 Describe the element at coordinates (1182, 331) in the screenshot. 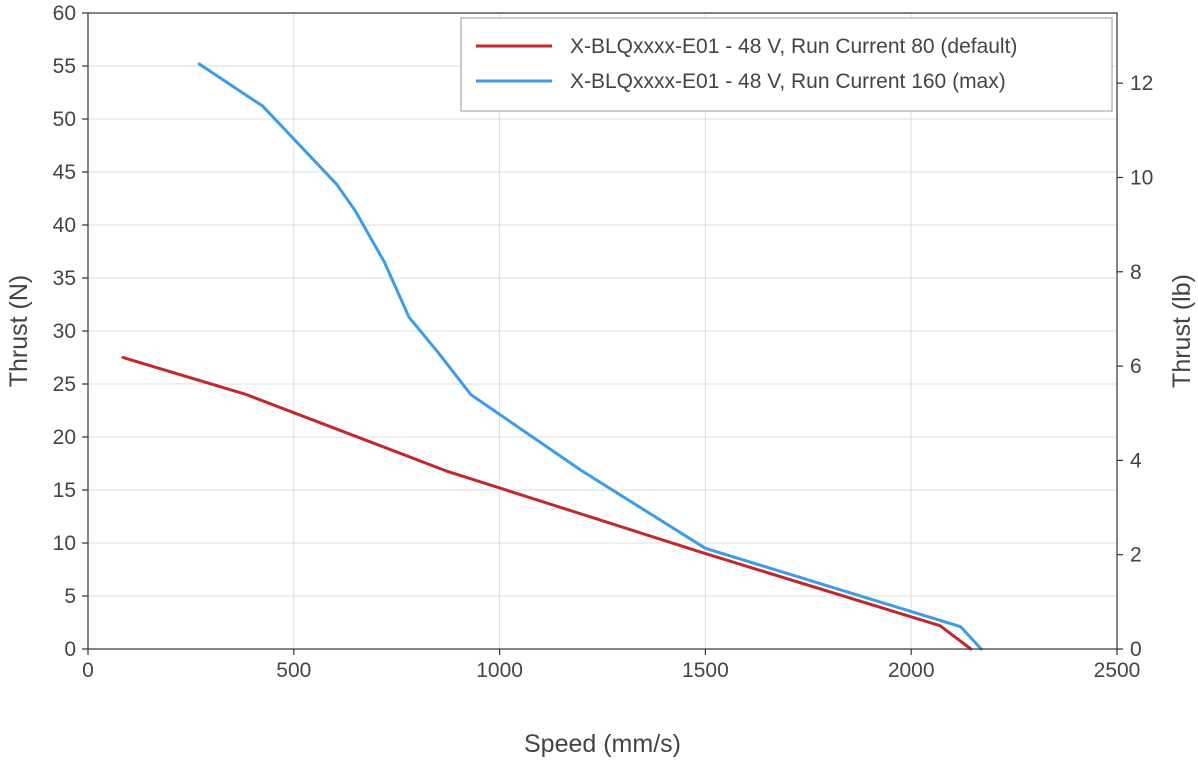

I see `y2-axis-title: Thrust (lb)` at that location.